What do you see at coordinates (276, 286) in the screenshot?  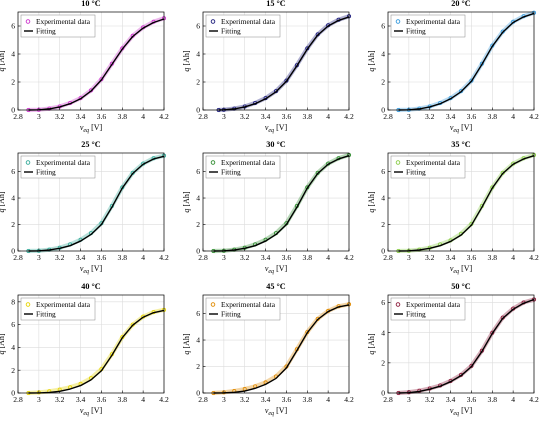 I see `chart-title: 45 °C` at bounding box center [276, 286].